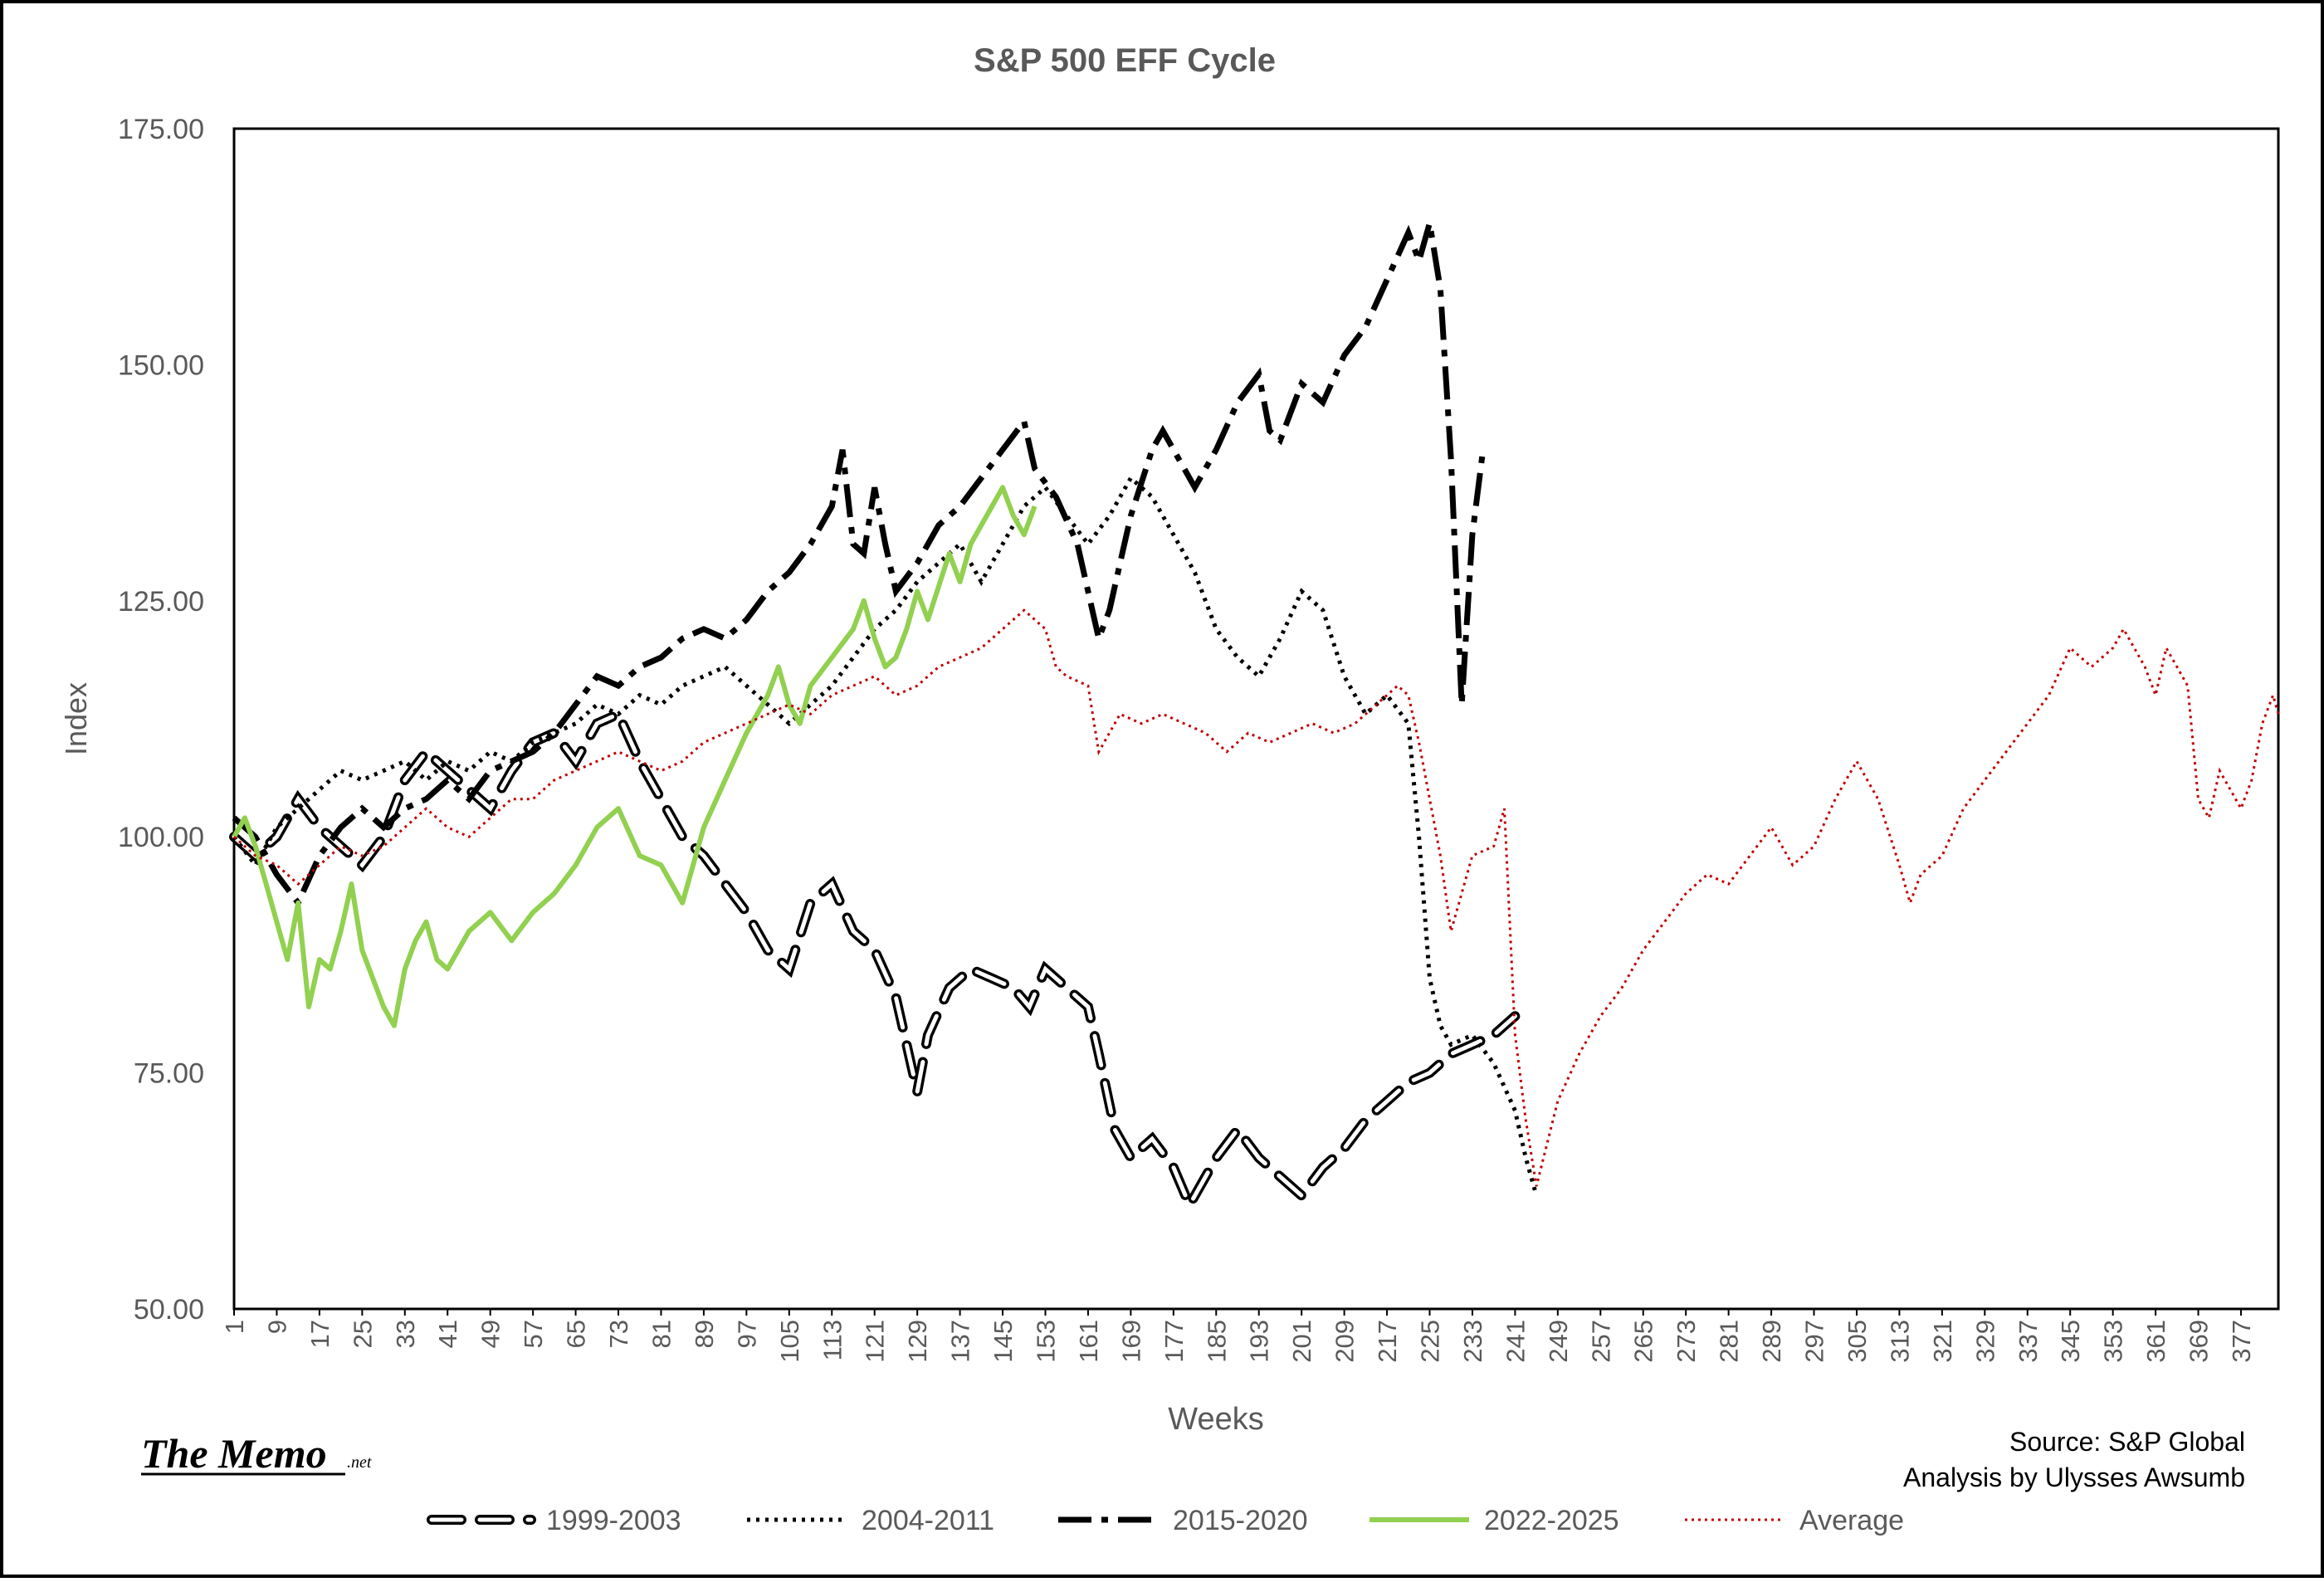  Describe the element at coordinates (2113, 1341) in the screenshot. I see `x-tick-label: 353` at that location.